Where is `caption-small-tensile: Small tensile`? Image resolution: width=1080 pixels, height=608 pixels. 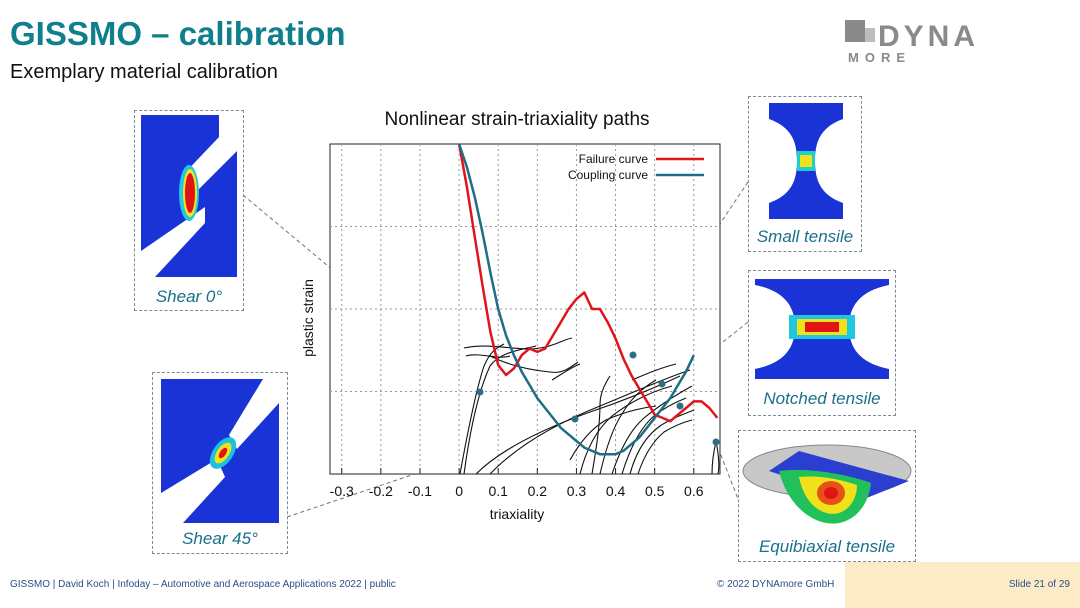
caption-small-tensile: Small tensile is located at coordinates (805, 236).